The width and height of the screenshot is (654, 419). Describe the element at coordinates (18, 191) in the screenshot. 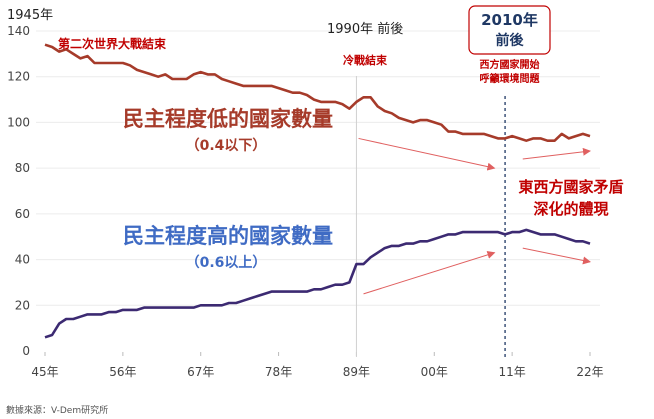

I see `y-axis: 0 20 40 60 80 100 120 140` at that location.